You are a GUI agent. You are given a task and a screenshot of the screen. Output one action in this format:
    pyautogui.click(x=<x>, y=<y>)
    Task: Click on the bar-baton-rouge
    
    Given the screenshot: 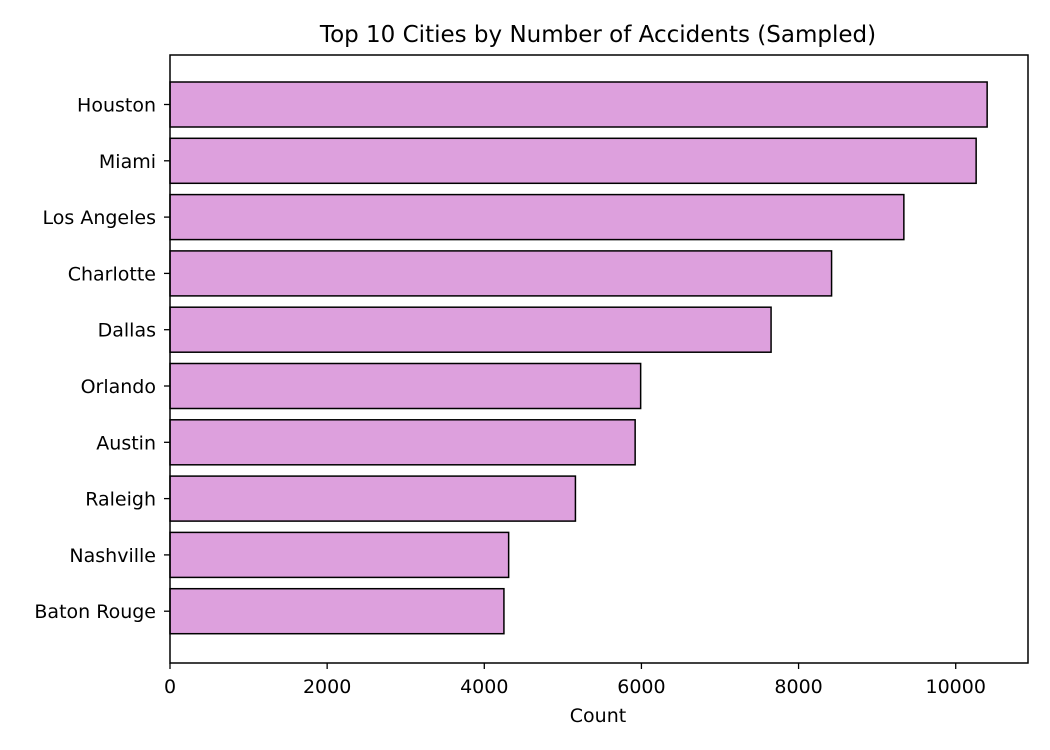 What is the action you would take?
    pyautogui.click(x=337, y=611)
    